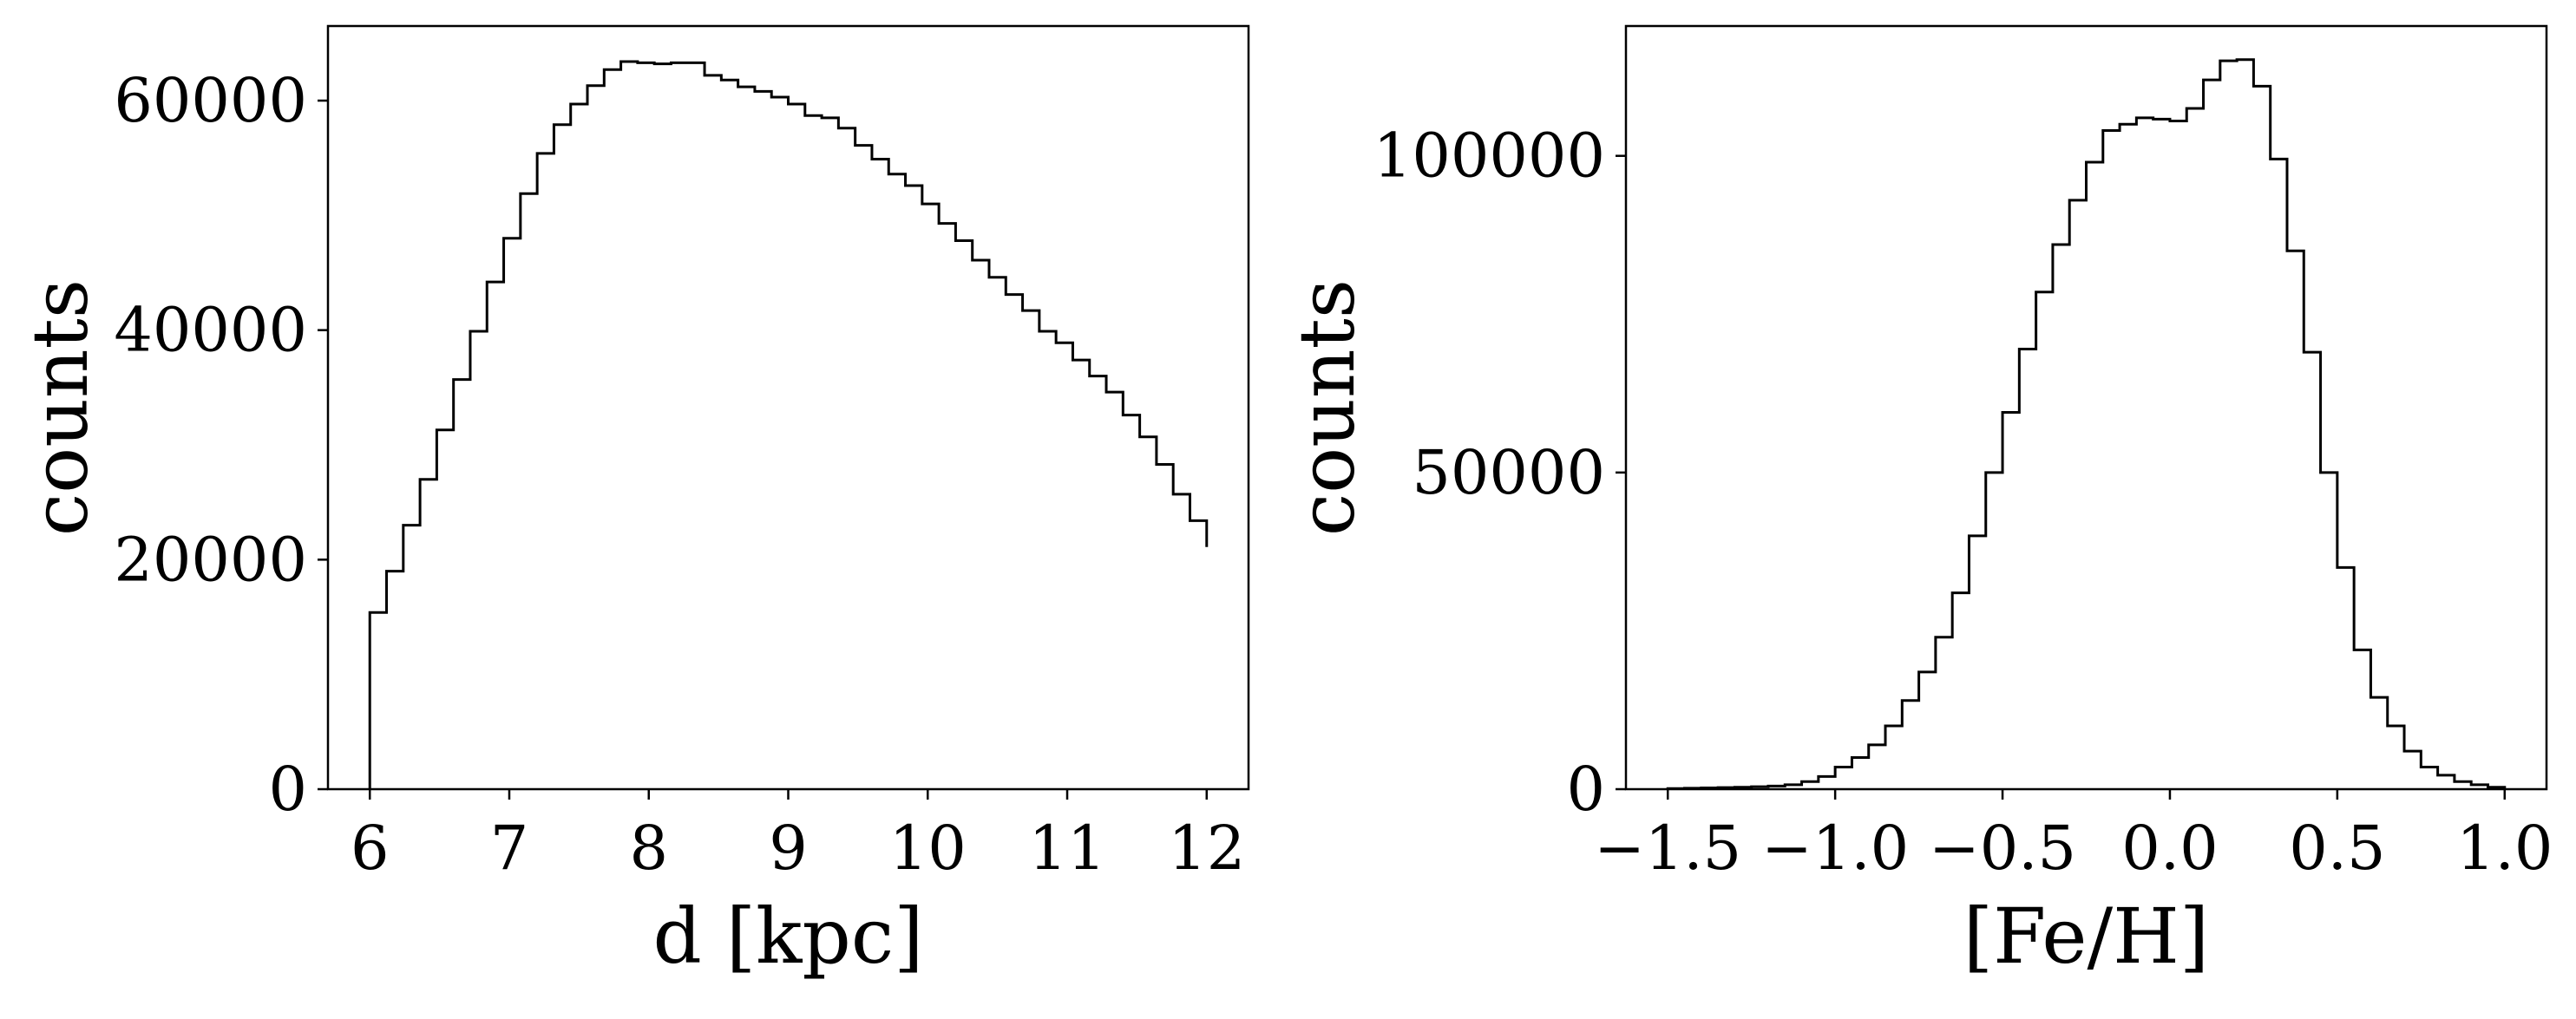 The image size is (2576, 1019). I want to click on distance-x-tick-label: 8, so click(648, 848).